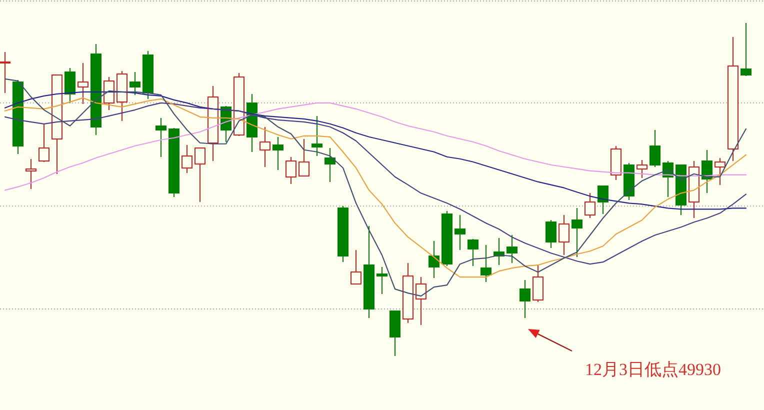  Describe the element at coordinates (653, 369) in the screenshot. I see `annotation: 12月3日低点49930` at that location.